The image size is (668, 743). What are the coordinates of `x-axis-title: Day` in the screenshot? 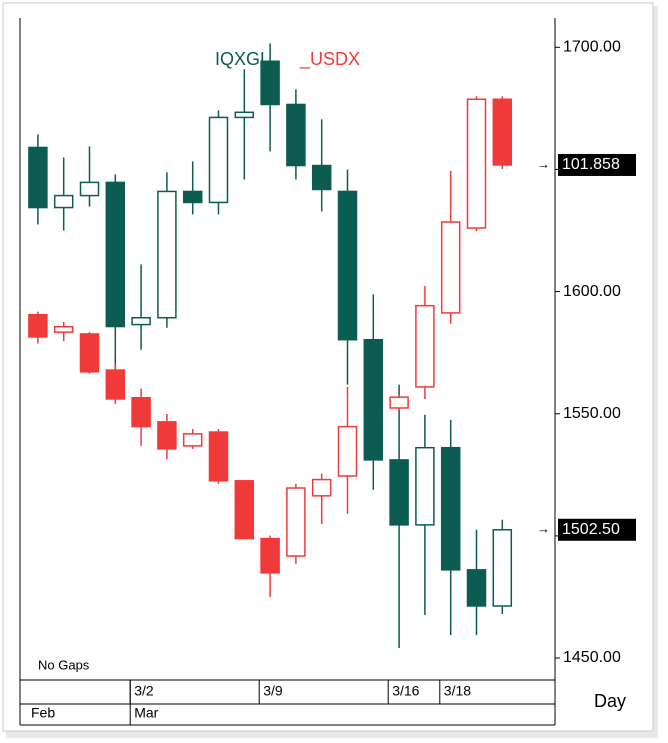 It's located at (610, 701).